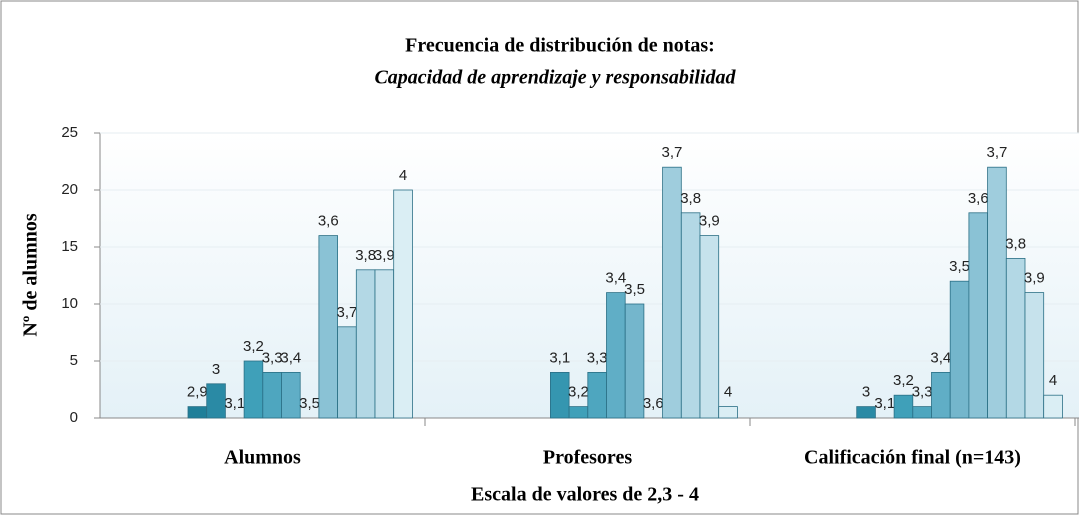 This screenshot has height=515, width=1079. Describe the element at coordinates (69, 189) in the screenshot. I see `y-tick-label: 20` at that location.